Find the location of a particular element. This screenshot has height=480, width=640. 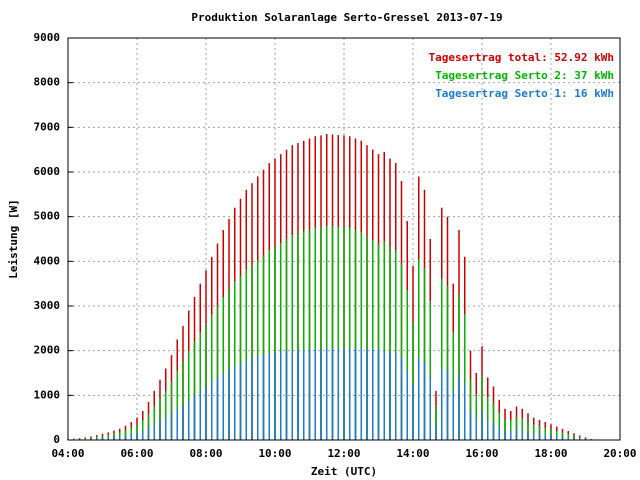

legend-entry: Tagesertrag Serto 1: 16 kWh is located at coordinates (524, 93).